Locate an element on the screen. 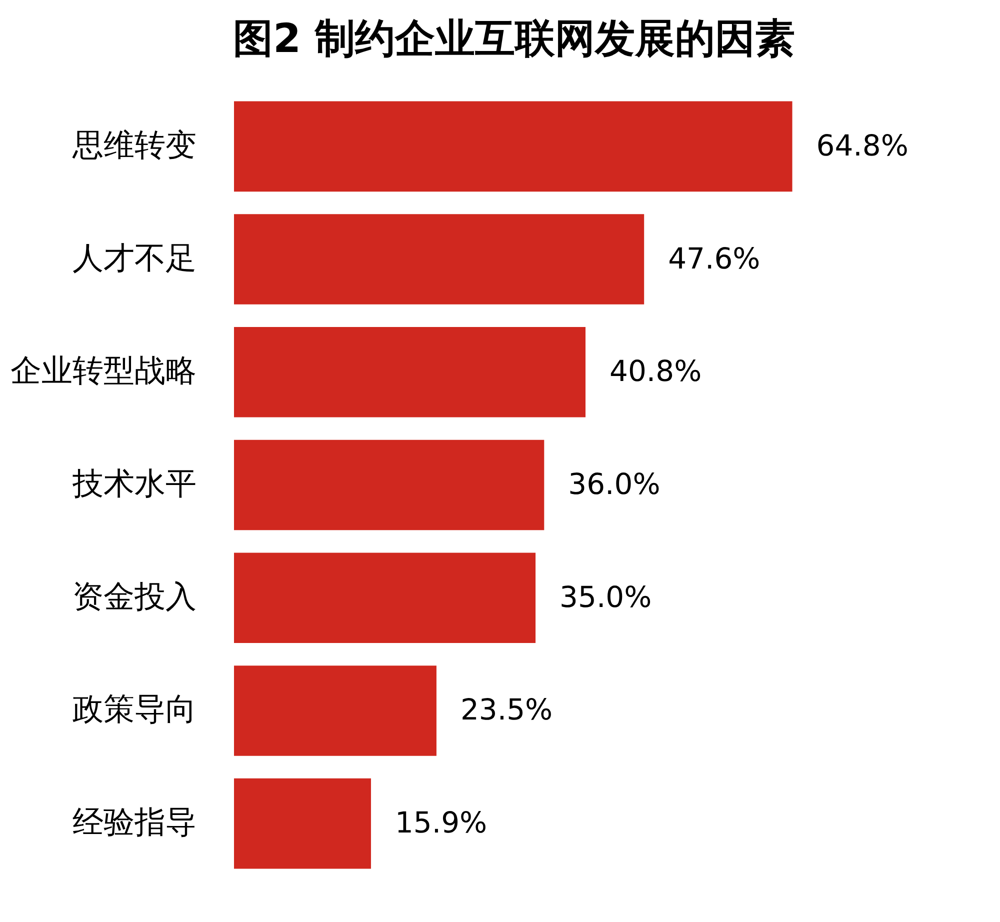 This screenshot has width=1000, height=922. data-label: 36.0% is located at coordinates (614, 484).